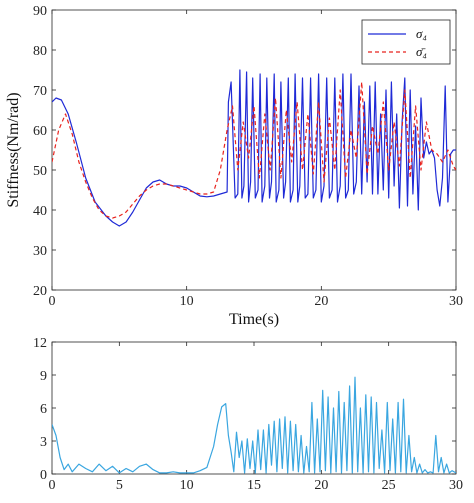 The height and width of the screenshot is (503, 474). I want to click on legend-label-1: σ₄, so click(421, 33).